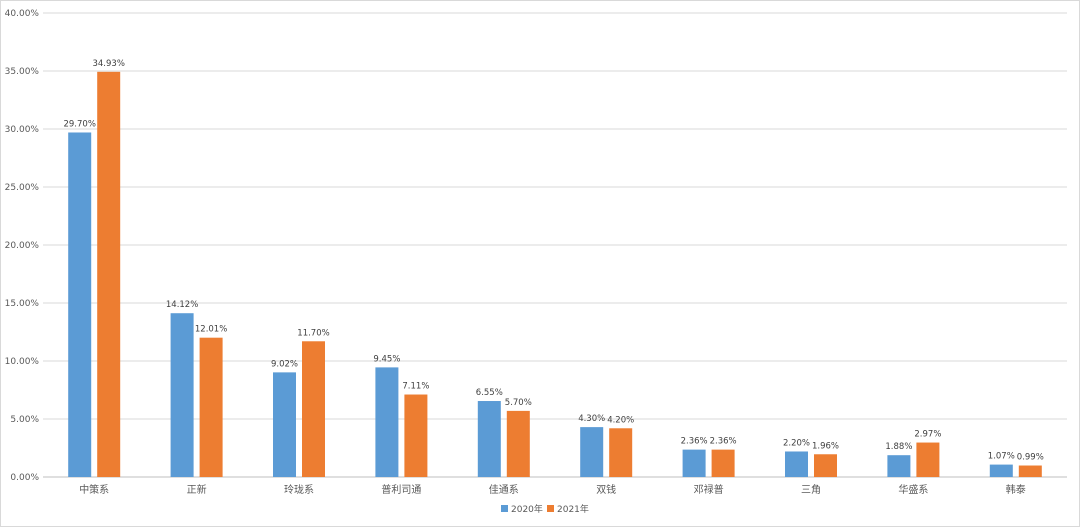 This screenshot has height=527, width=1080. Describe the element at coordinates (94, 489) in the screenshot. I see `category-label: 中策系` at that location.